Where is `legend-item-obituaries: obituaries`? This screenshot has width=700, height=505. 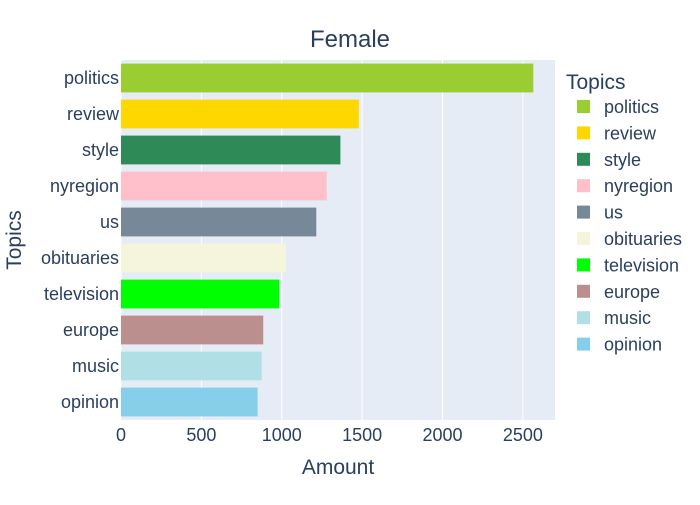
legend-item-obituaries: obituaries is located at coordinates (629, 239).